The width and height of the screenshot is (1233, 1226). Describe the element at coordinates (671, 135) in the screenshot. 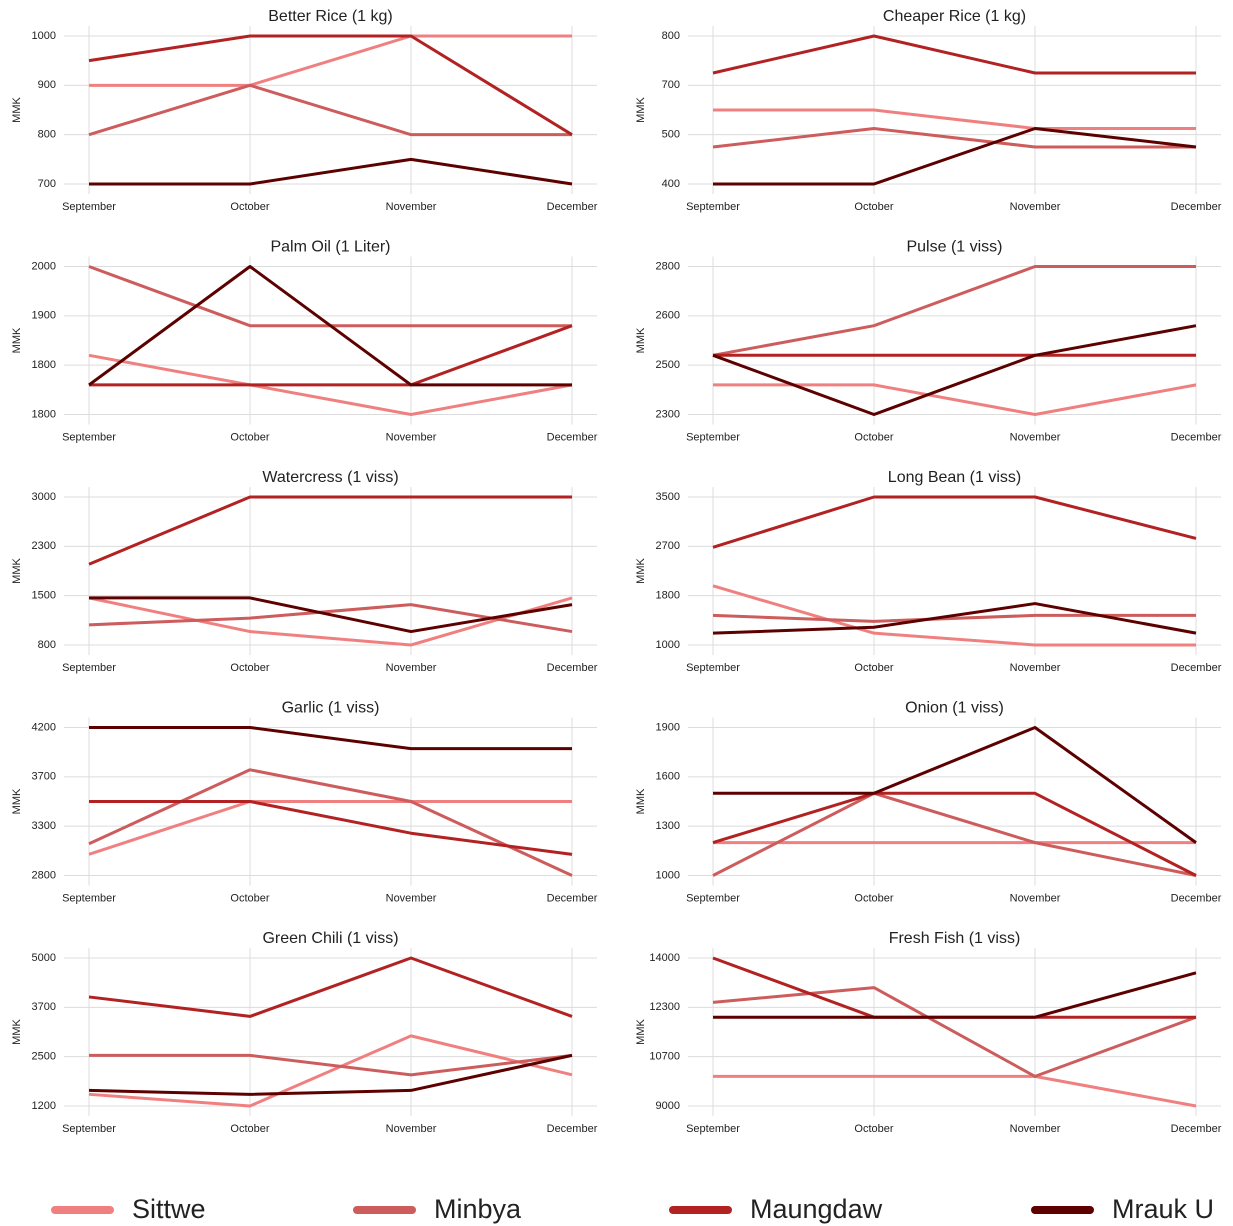

I see `y-tick-label: 500` at that location.